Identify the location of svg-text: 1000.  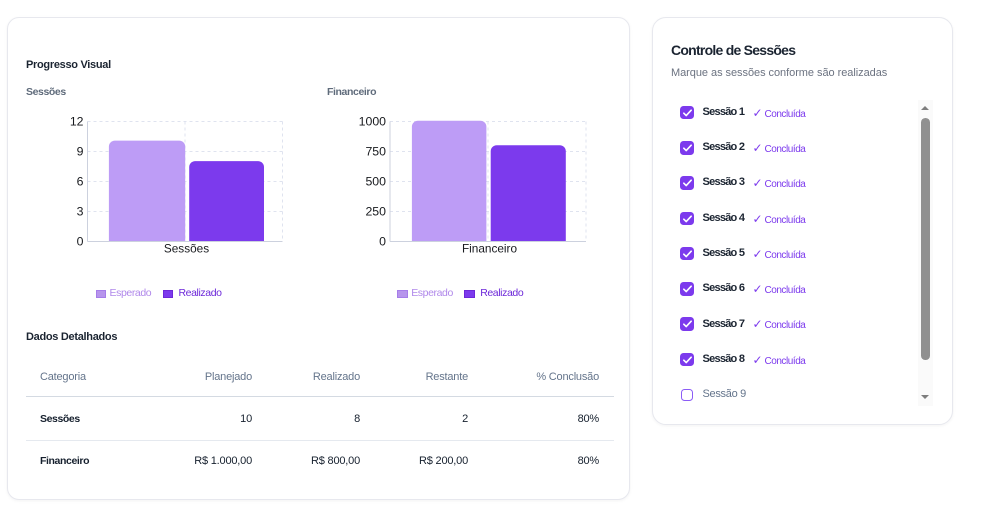
(373, 122).